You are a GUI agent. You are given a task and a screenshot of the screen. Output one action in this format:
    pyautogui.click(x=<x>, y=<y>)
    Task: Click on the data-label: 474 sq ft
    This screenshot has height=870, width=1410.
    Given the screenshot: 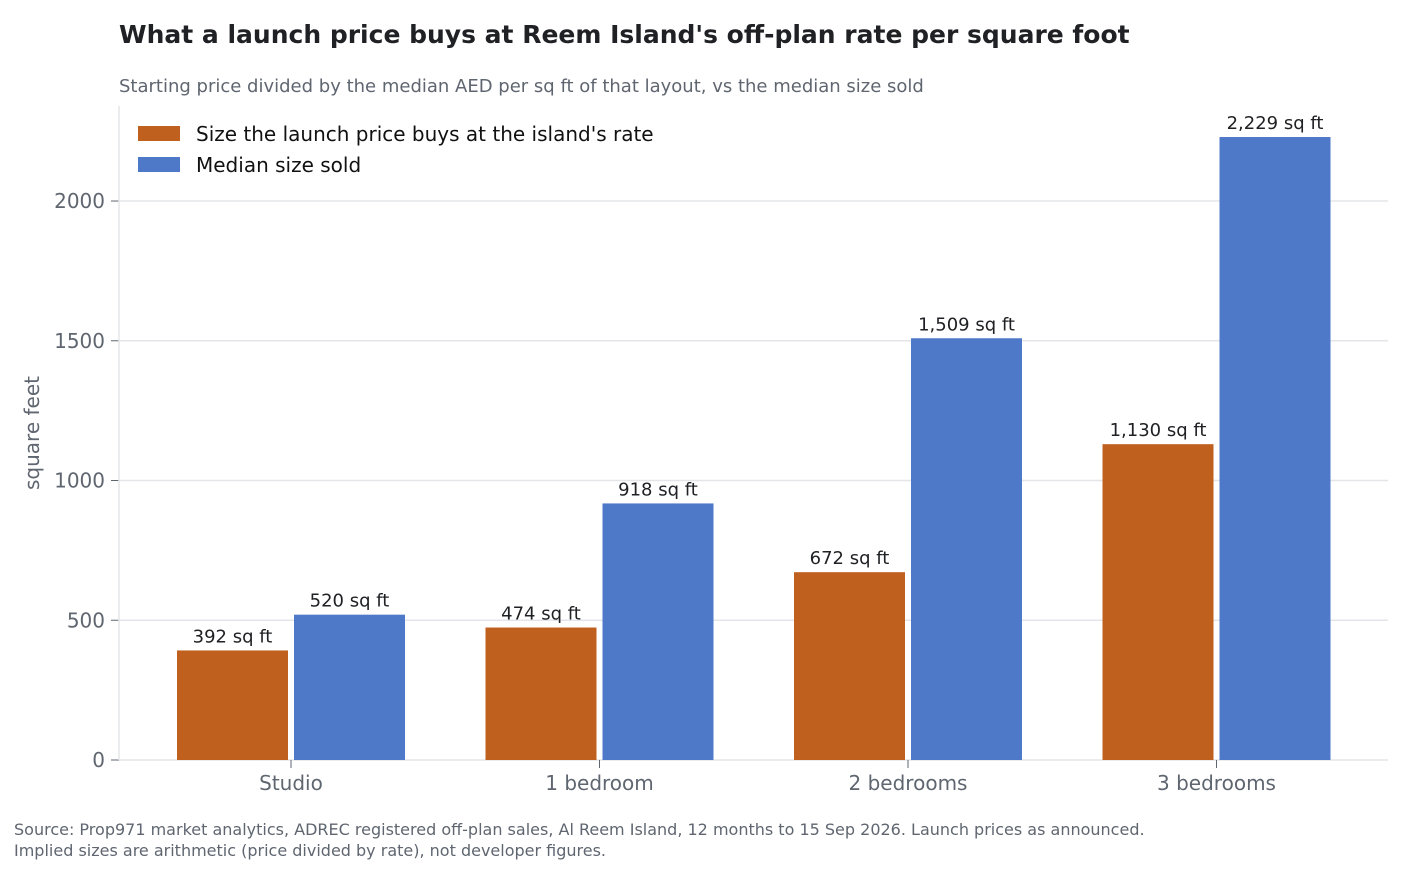 What is the action you would take?
    pyautogui.click(x=541, y=614)
    